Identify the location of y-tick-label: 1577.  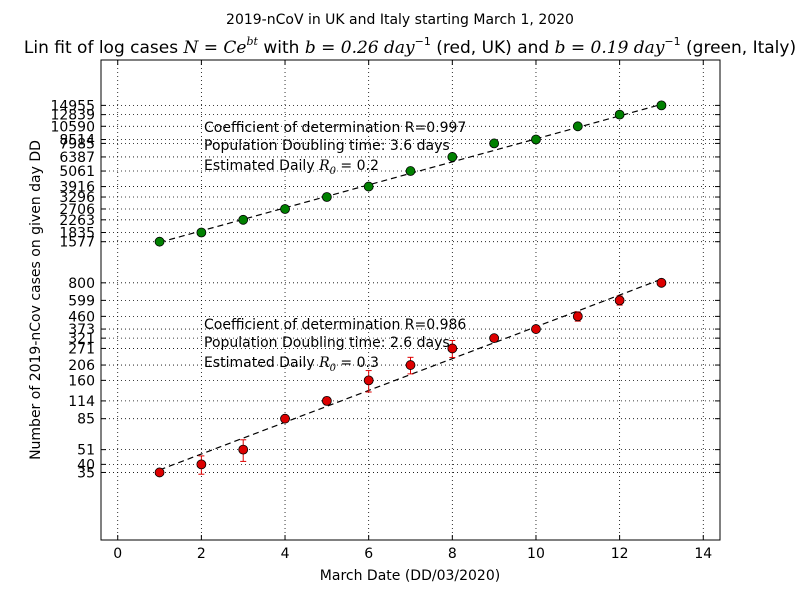
(77, 243).